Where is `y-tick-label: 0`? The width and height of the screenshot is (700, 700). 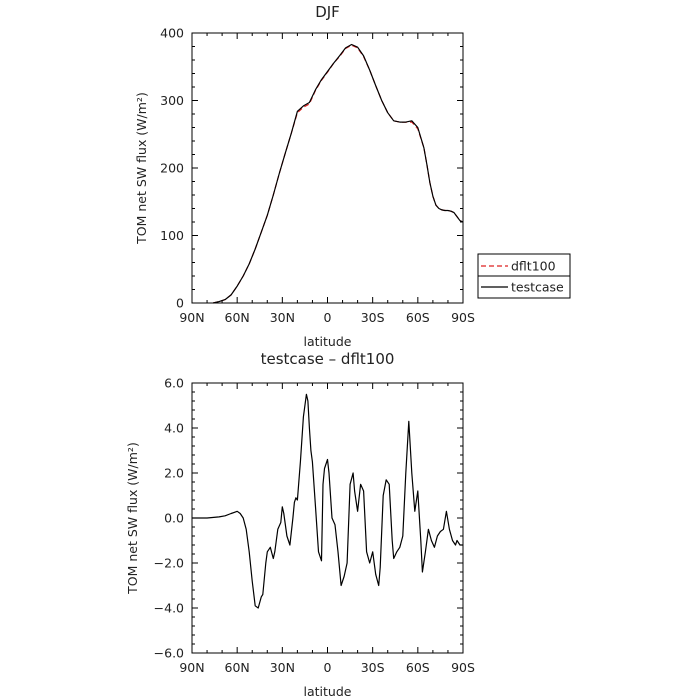
y-tick-label: 0 is located at coordinates (180, 303).